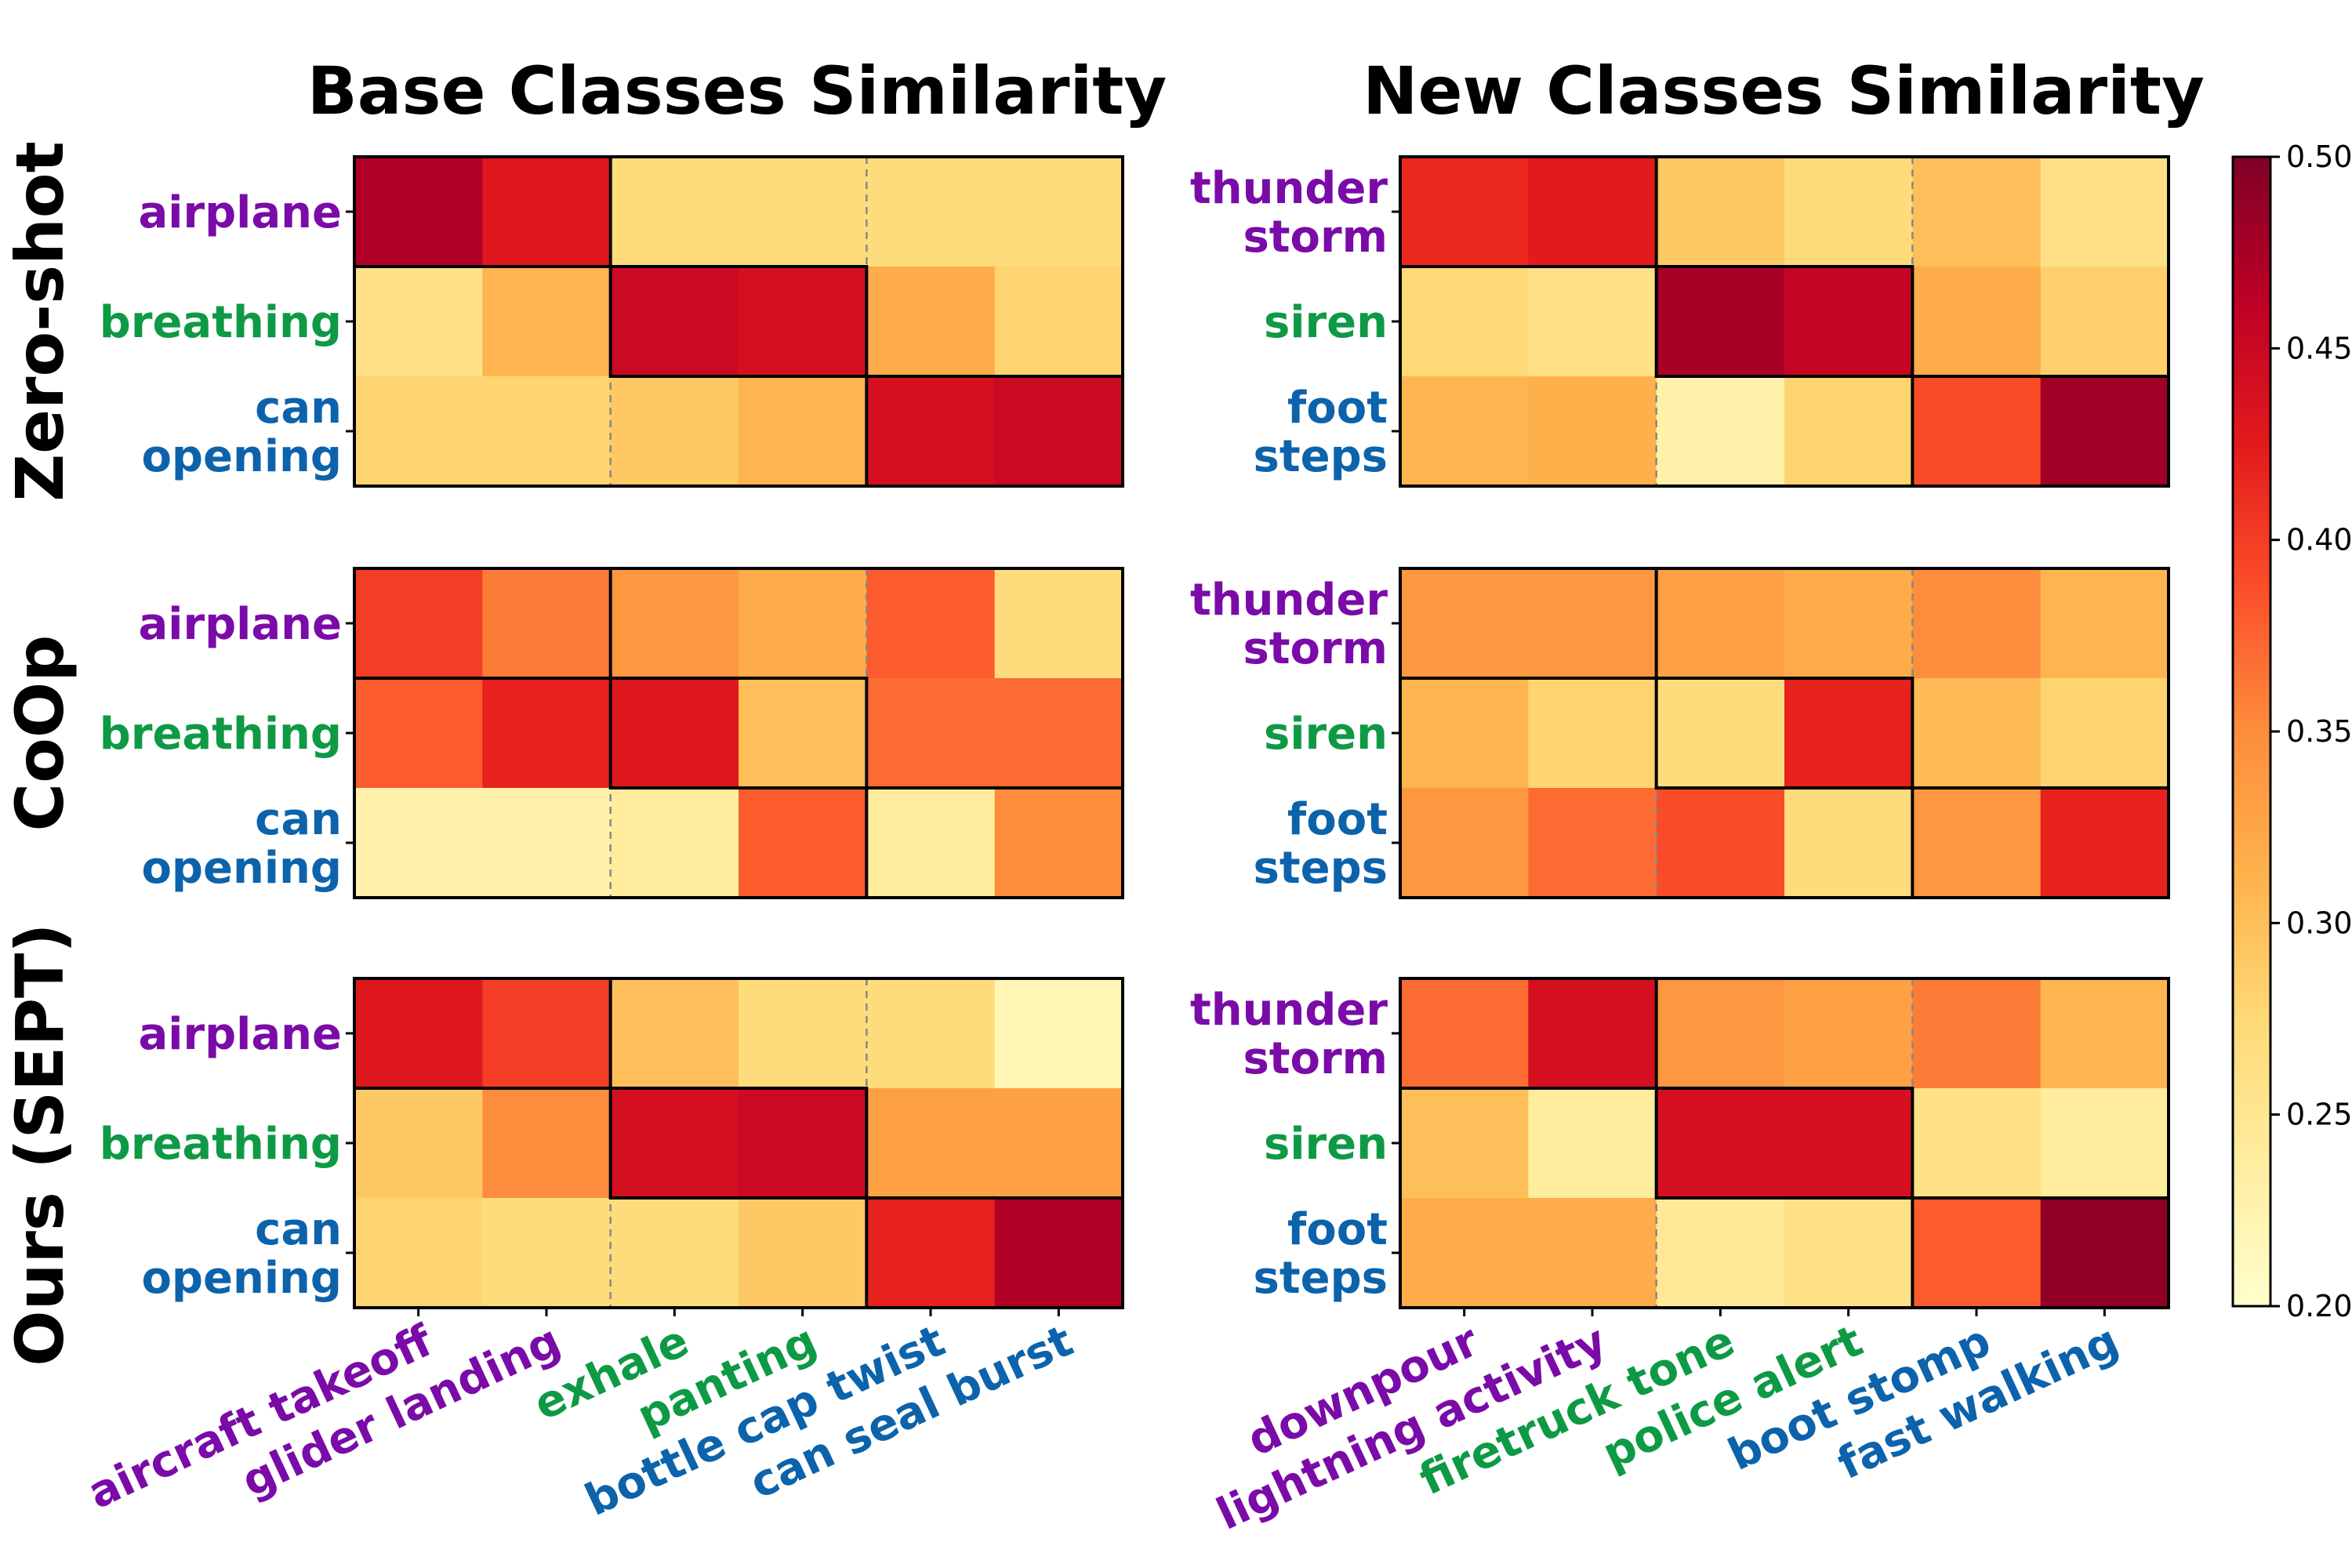  What do you see at coordinates (2291, 731) in the screenshot?
I see `colorbar: 0.20 0.25 0.30 0.35 0.40 0.45 0.50` at bounding box center [2291, 731].